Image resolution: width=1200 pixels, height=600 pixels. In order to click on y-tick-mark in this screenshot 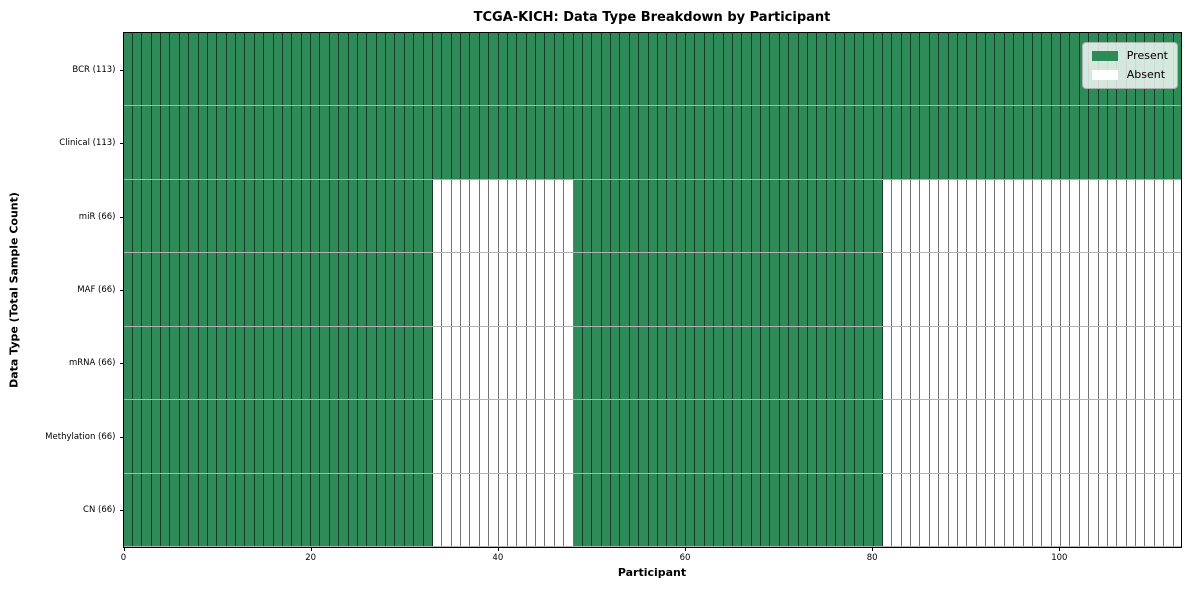, I will do `click(121, 511)`.